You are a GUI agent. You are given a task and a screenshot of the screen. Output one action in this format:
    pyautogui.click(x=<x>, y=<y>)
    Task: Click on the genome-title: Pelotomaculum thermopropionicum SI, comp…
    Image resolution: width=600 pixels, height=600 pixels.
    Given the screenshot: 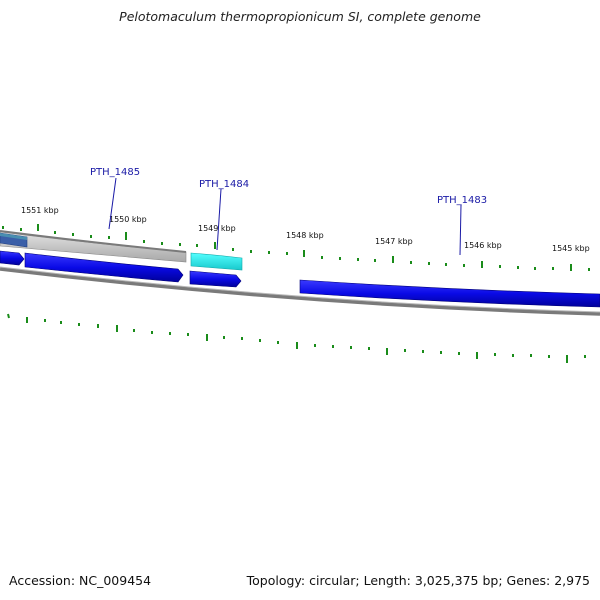 What is the action you would take?
    pyautogui.click(x=300, y=16)
    